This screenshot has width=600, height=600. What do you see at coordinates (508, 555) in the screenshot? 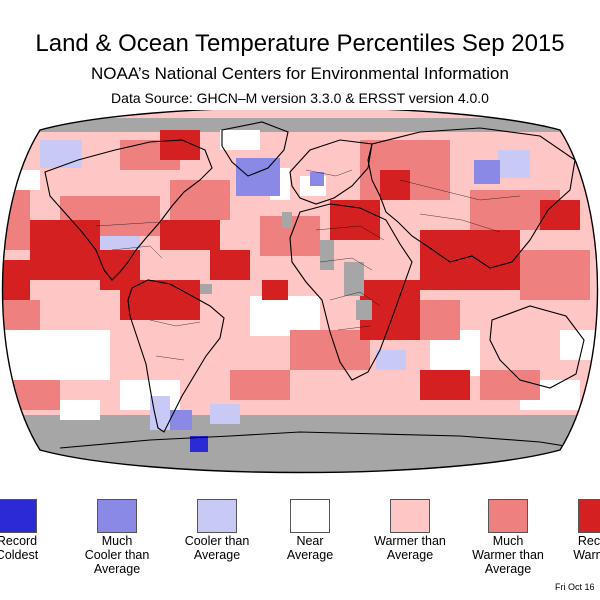
I see `legend-label: Much Warmer than Average` at bounding box center [508, 555].